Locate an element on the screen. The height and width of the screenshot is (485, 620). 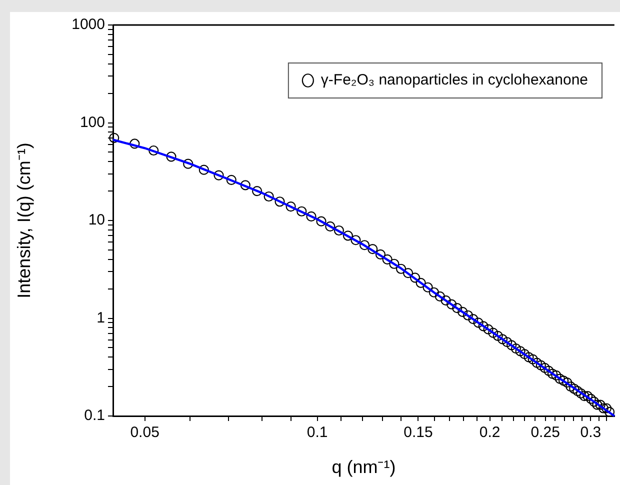
y-tick-label: 10 is located at coordinates (96, 220).